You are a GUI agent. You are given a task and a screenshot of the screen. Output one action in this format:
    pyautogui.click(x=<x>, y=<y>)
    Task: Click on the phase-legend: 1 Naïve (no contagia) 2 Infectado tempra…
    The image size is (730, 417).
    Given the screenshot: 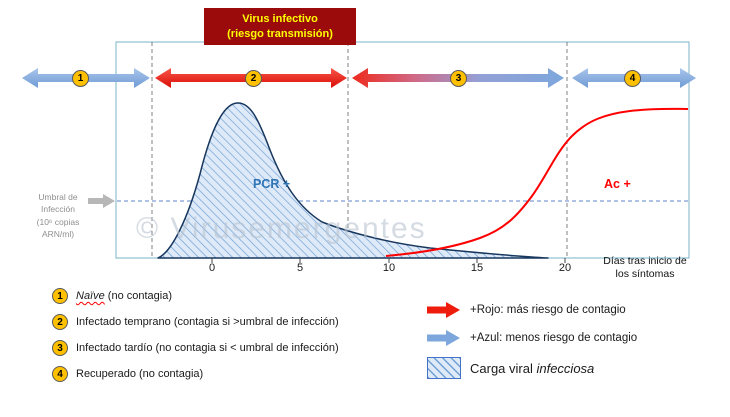 What is the action you would take?
    pyautogui.click(x=195, y=339)
    